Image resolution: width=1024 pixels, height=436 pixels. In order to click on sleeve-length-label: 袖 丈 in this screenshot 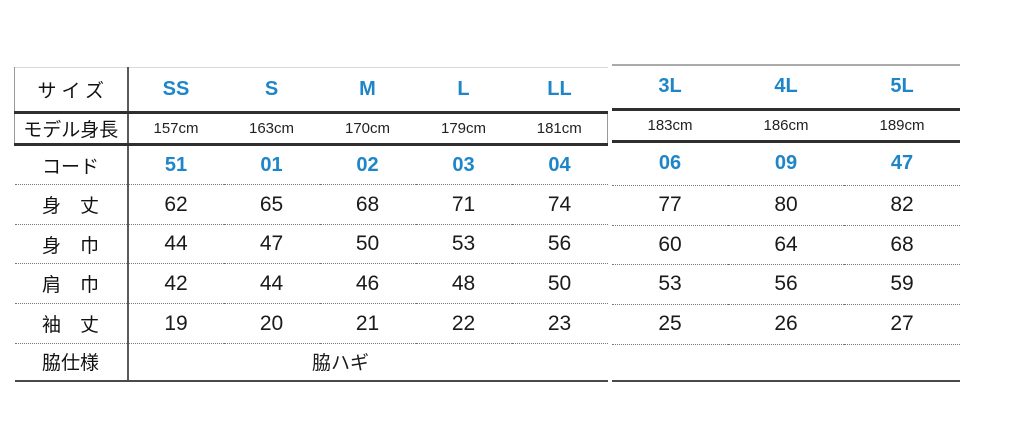, I will do `click(71, 323)`.